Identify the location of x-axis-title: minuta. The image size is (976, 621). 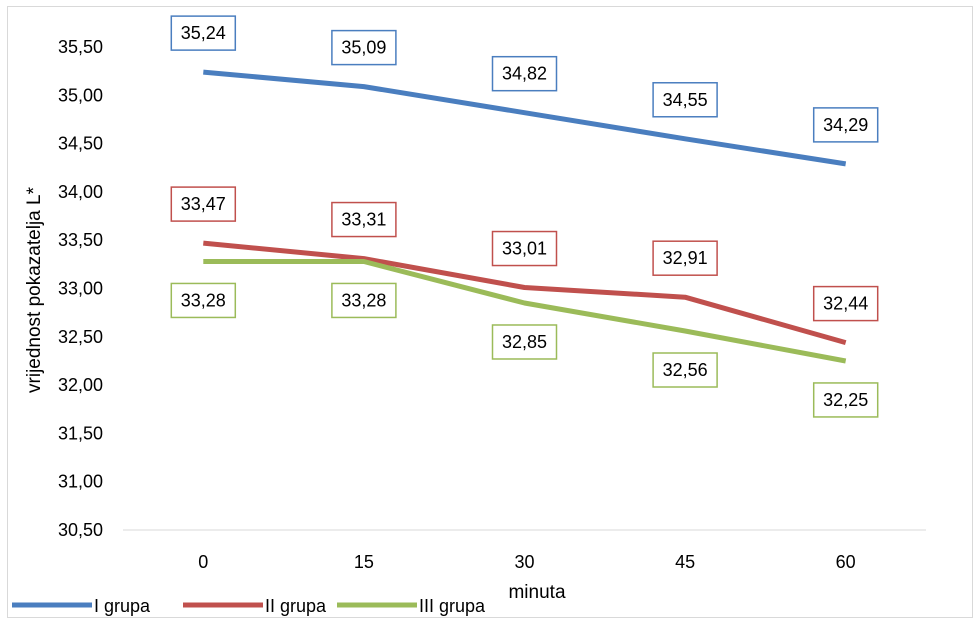
(536, 592).